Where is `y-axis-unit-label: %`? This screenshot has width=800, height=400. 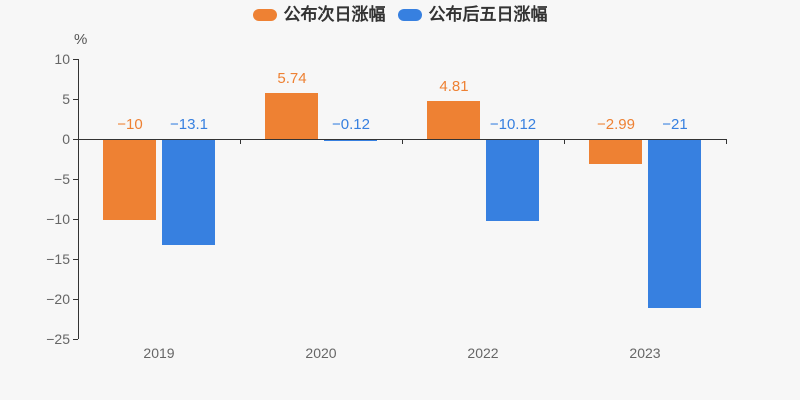
y-axis-unit-label: % is located at coordinates (81, 39).